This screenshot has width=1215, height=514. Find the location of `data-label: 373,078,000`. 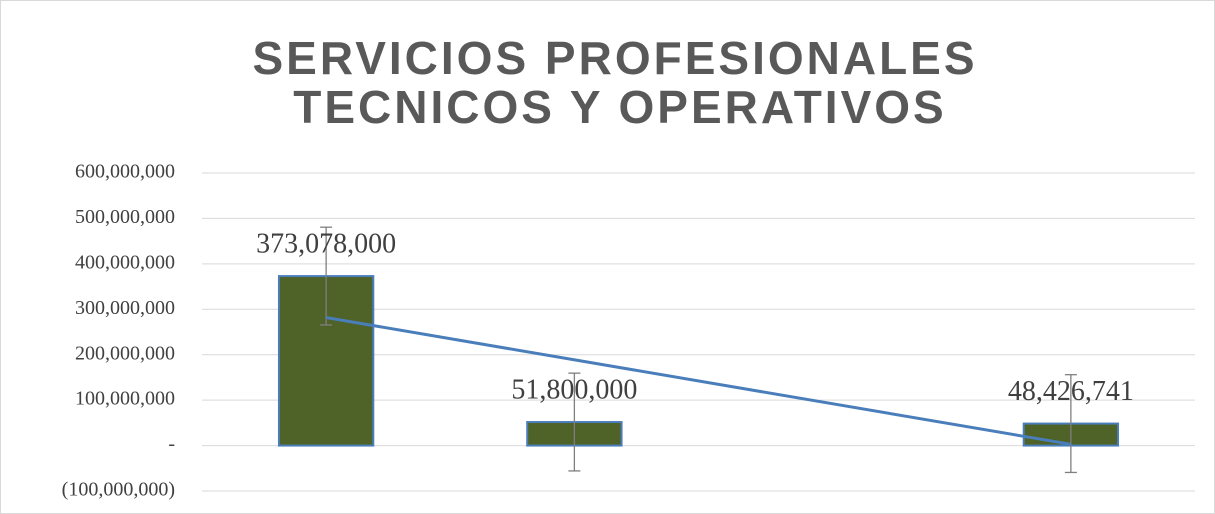

data-label: 373,078,000 is located at coordinates (326, 244).